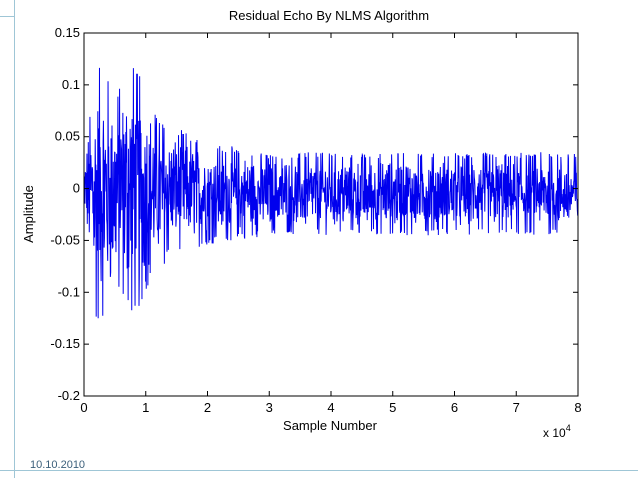  I want to click on y-tick-label: 0.1, so click(71, 84).